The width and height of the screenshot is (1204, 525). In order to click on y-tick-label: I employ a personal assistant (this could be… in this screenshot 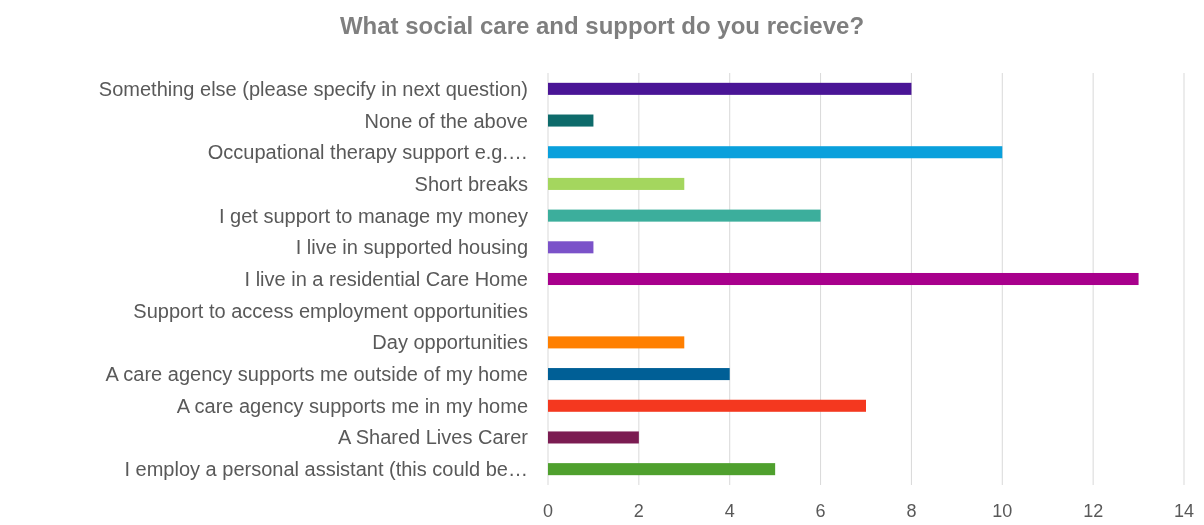, I will do `click(326, 469)`.